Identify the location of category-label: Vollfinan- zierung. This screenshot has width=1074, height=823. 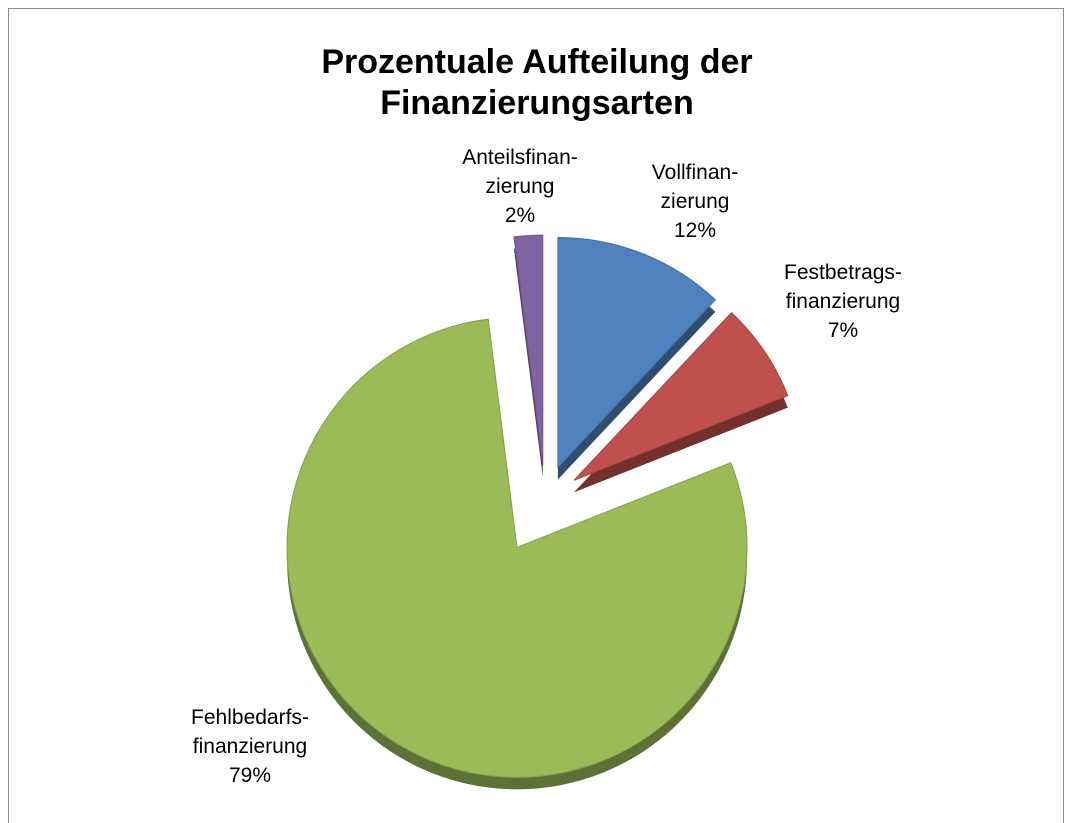
(695, 187).